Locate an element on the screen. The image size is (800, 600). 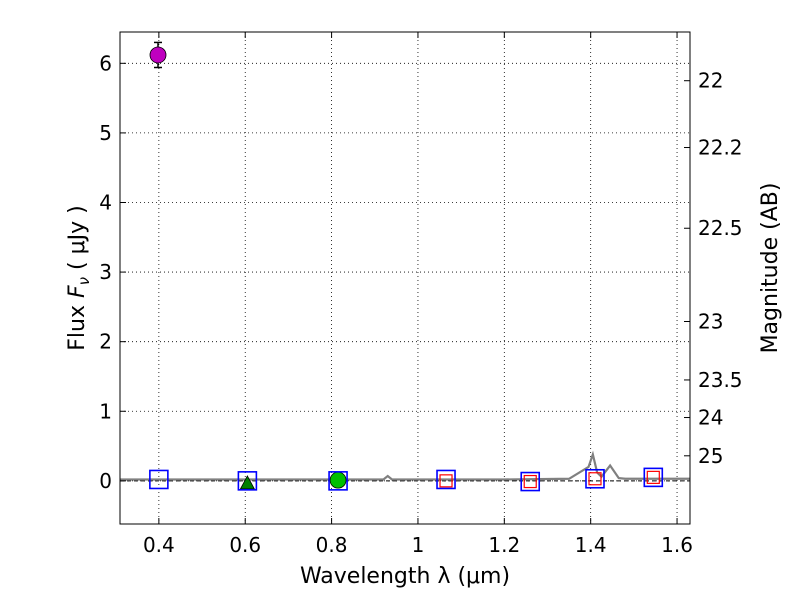
x-tick-label: 1.2 is located at coordinates (504, 545).